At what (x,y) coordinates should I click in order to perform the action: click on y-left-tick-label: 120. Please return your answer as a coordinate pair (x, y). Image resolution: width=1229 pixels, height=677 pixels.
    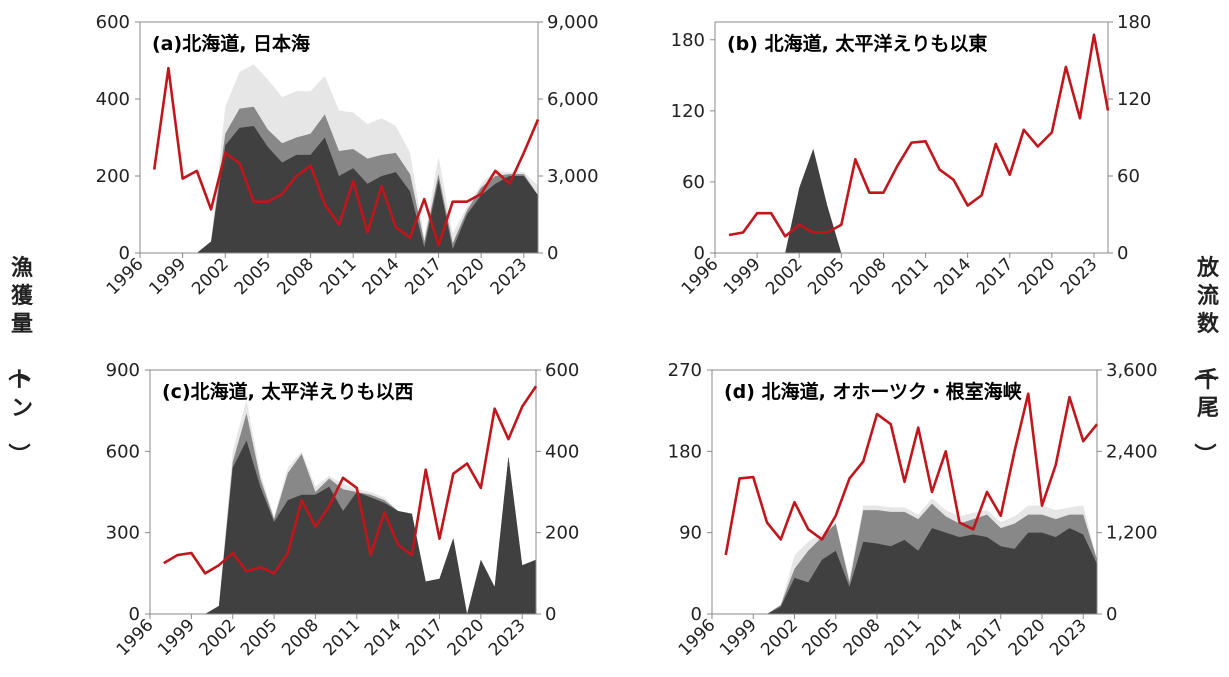
    Looking at the image, I should click on (688, 111).